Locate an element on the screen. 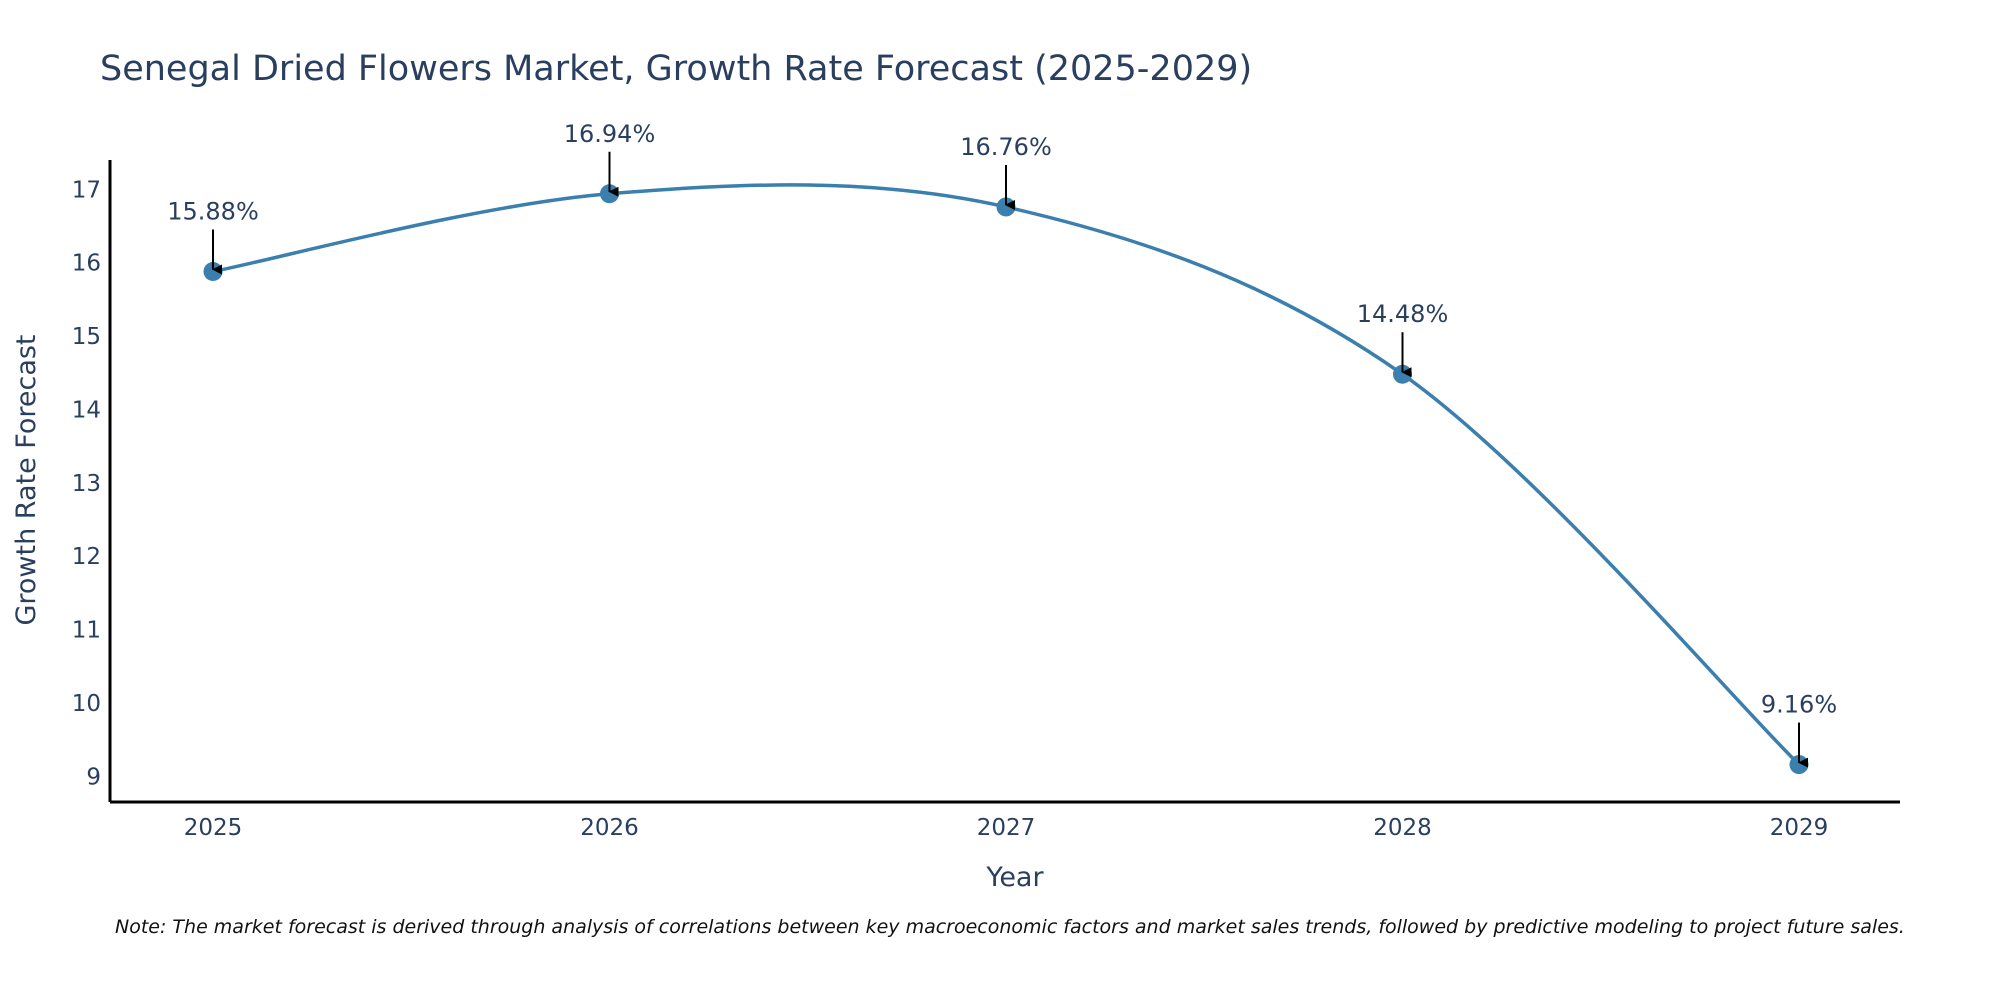 Image resolution: width=2000 pixels, height=1000 pixels. data-label: 16.76% is located at coordinates (1006, 147).